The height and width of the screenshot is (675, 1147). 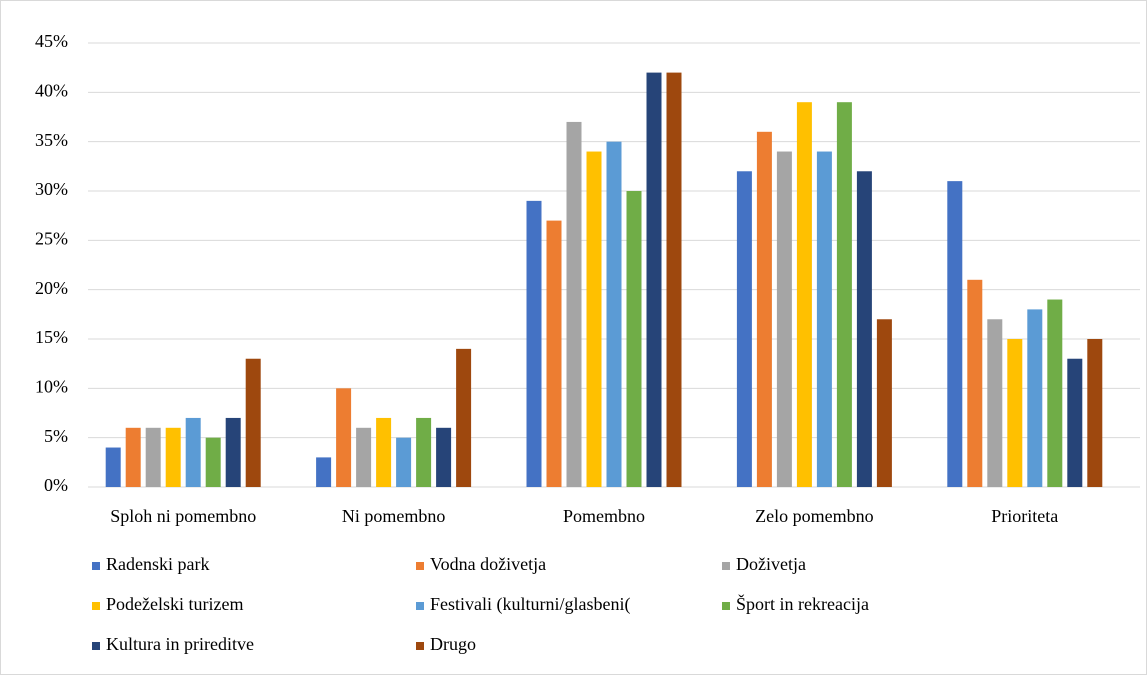 I want to click on y-tick-label: 20%, so click(x=51, y=288).